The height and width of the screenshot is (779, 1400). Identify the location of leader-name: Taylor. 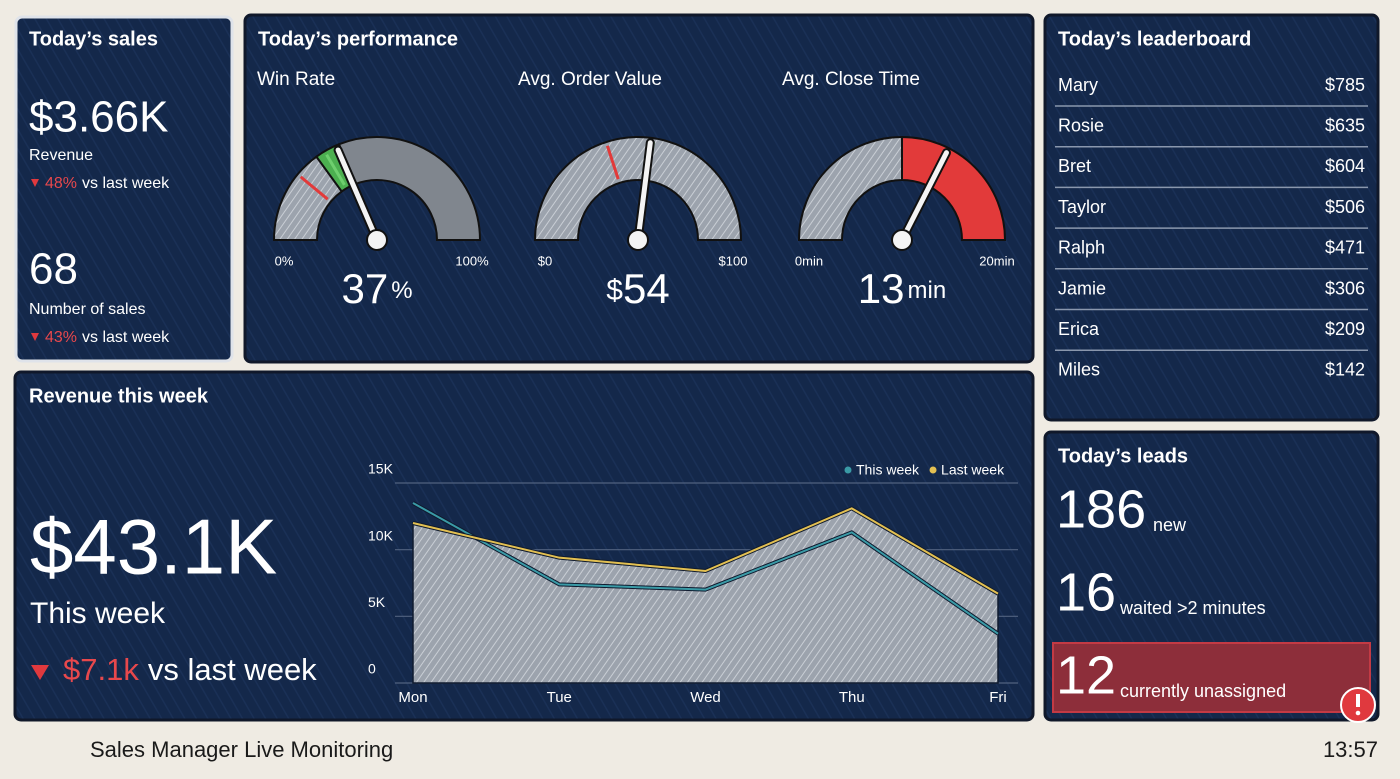
(1082, 207).